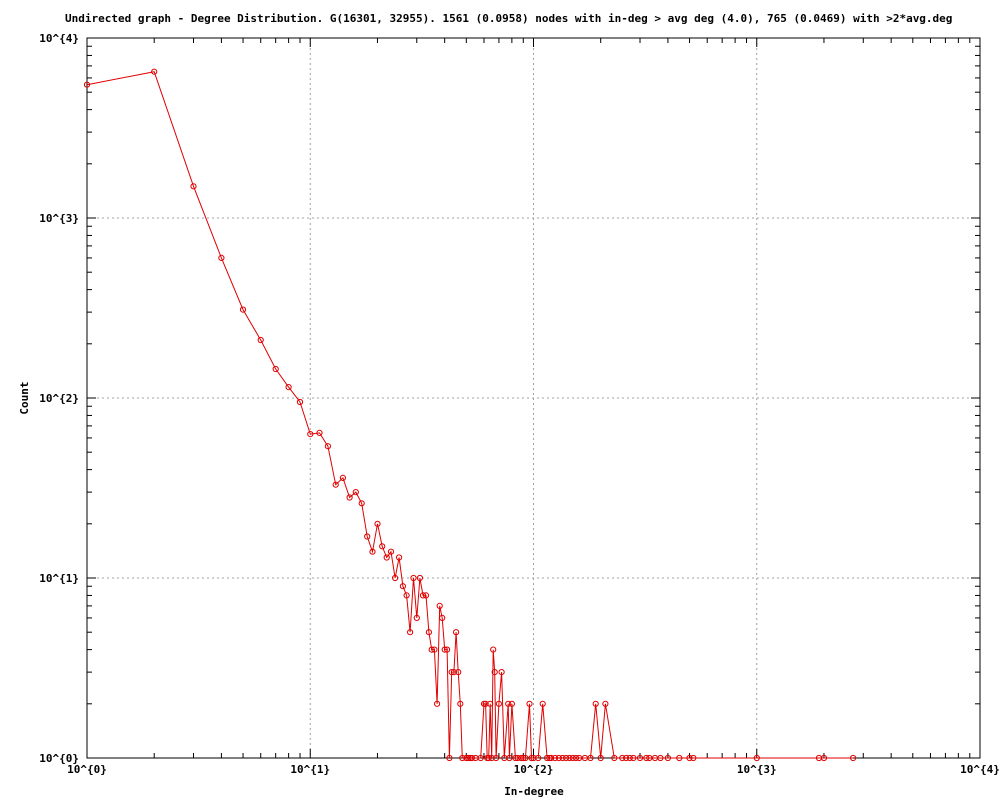 The width and height of the screenshot is (1000, 805). Describe the element at coordinates (59, 578) in the screenshot. I see `y-tick-label: 10^{1}` at that location.